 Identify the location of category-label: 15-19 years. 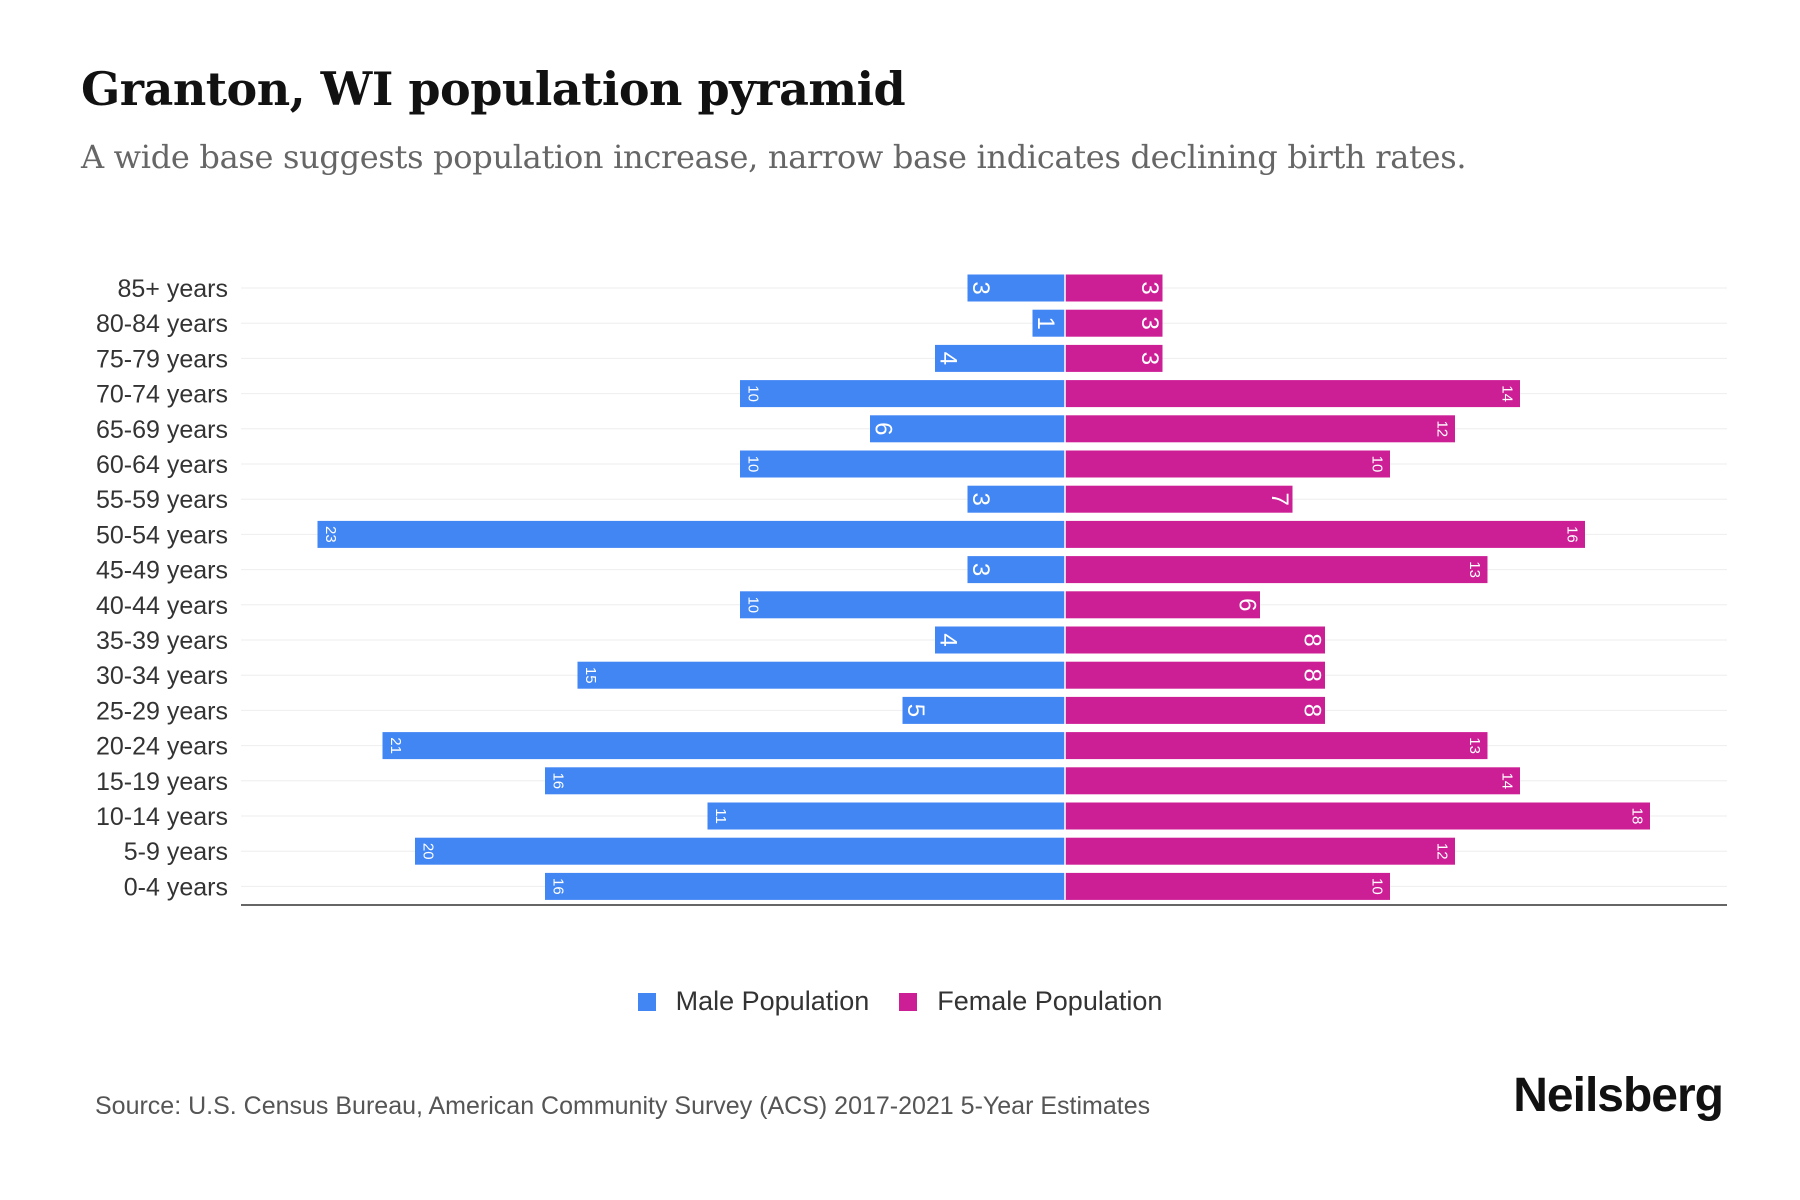
(162, 782).